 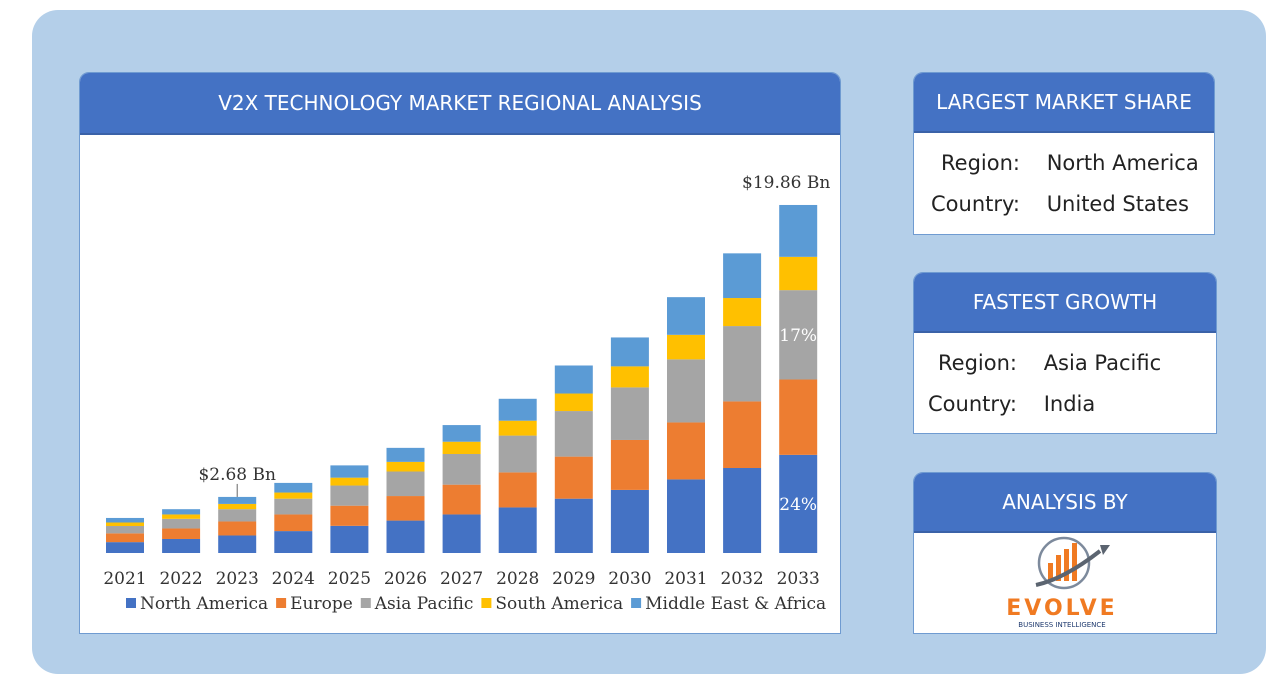 What do you see at coordinates (181, 545) in the screenshot?
I see `bar-segment-north-america-2022` at bounding box center [181, 545].